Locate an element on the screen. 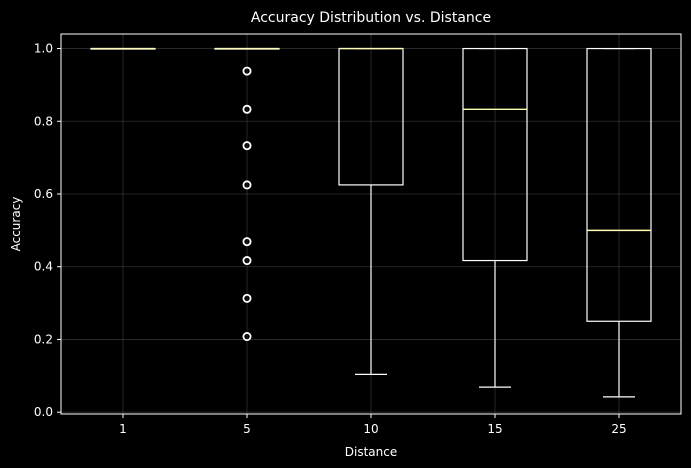 This screenshot has height=468, width=691. x-tick-label: 1 is located at coordinates (123, 429).